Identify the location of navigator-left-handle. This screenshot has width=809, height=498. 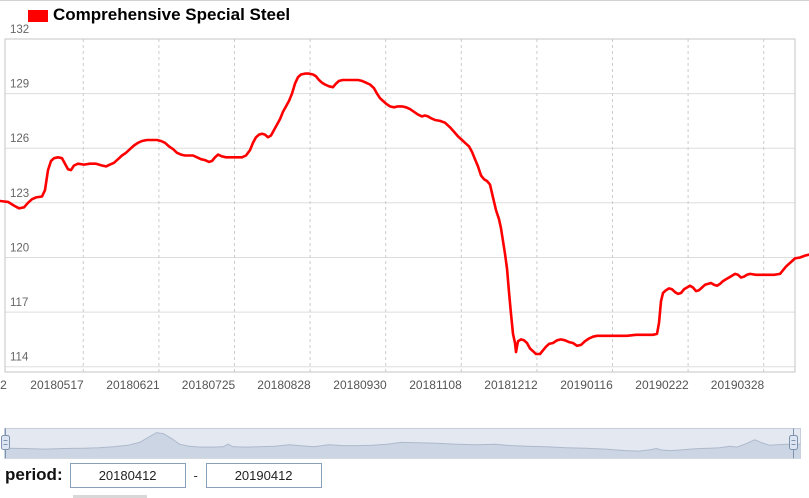
(5, 443).